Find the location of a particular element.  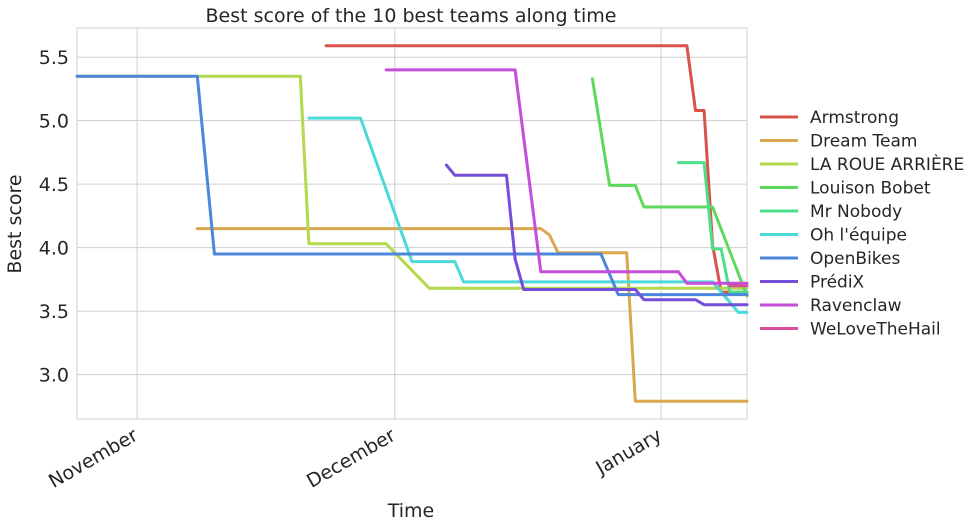

x-tick-label: November is located at coordinates (93, 458).